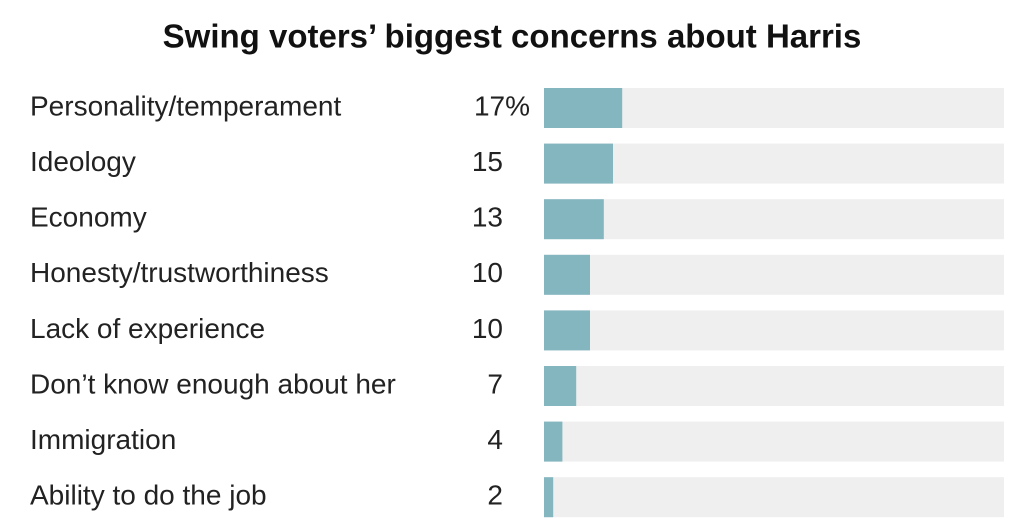 The height and width of the screenshot is (532, 1024). I want to click on value-label: 15, so click(487, 161).